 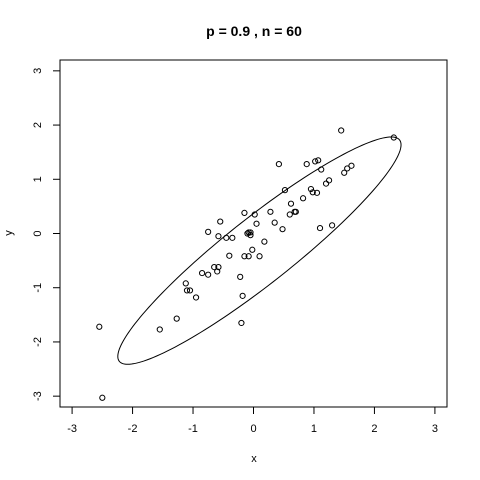 I want to click on y-tick-label: 2, so click(x=38, y=125).